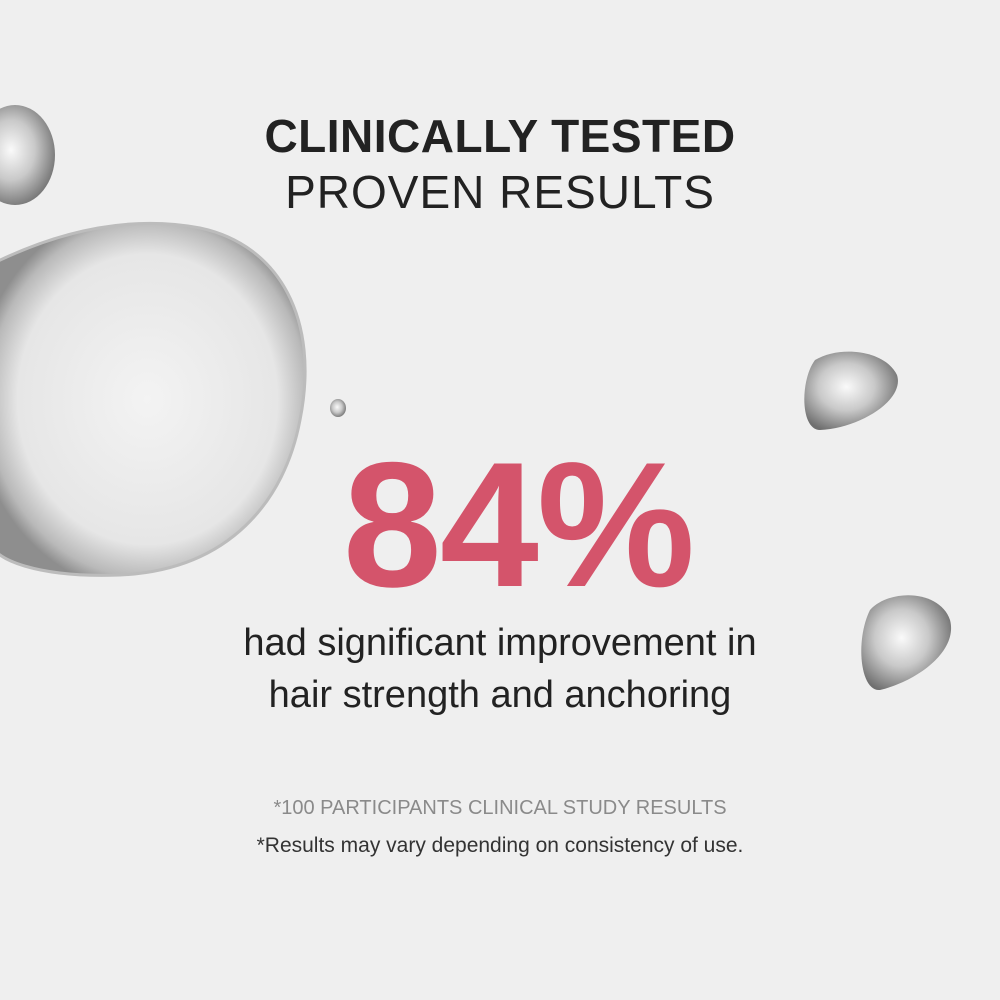 This screenshot has width=1000, height=1000. I want to click on description-line-1: had significant improvement in, so click(500, 643).